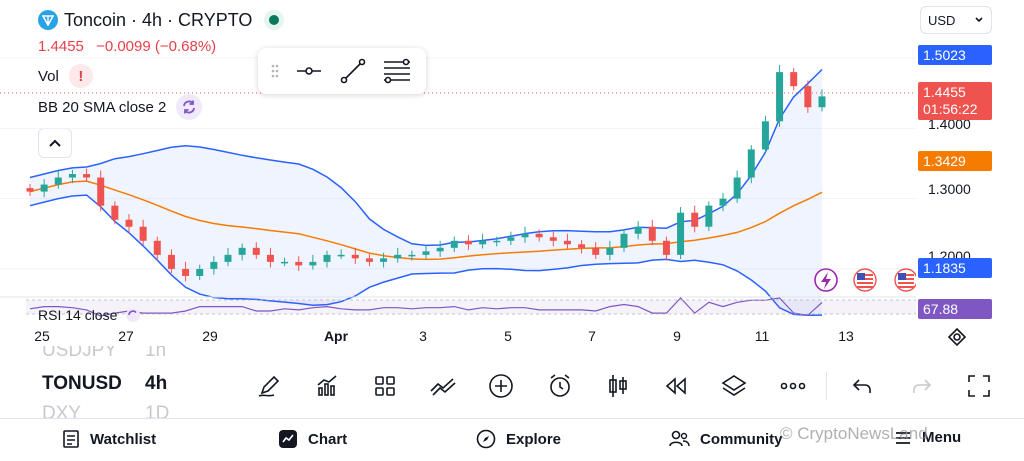 This screenshot has width=1024, height=461. I want to click on last-price-tag: 1.4455 01:56:22, so click(955, 101).